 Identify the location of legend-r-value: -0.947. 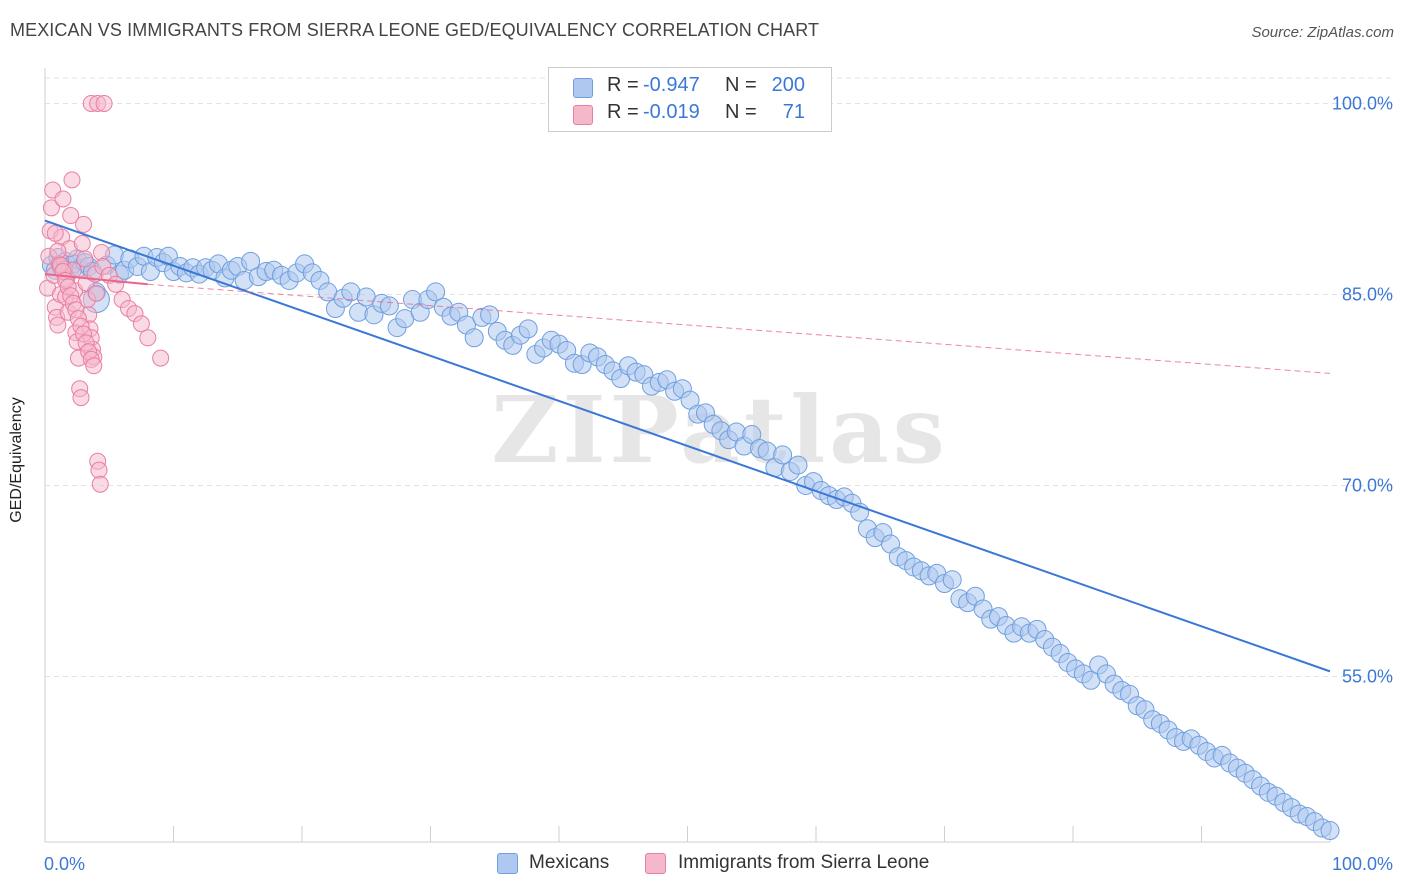
(671, 85).